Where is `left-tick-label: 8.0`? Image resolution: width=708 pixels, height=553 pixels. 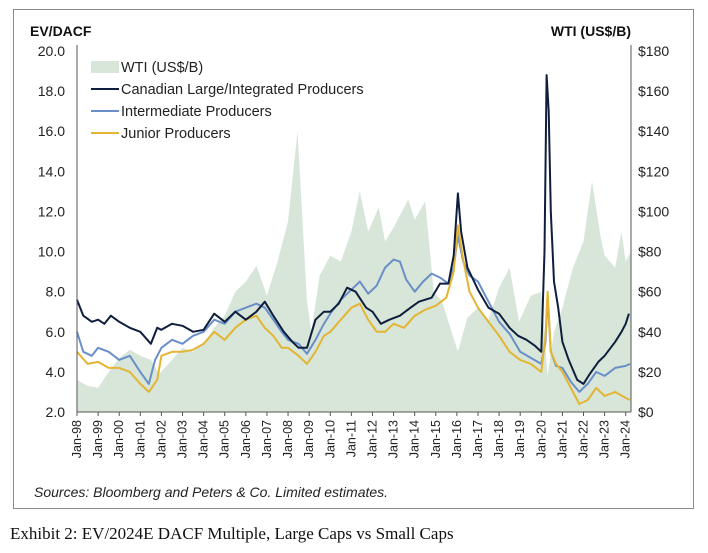 left-tick-label: 8.0 is located at coordinates (56, 292).